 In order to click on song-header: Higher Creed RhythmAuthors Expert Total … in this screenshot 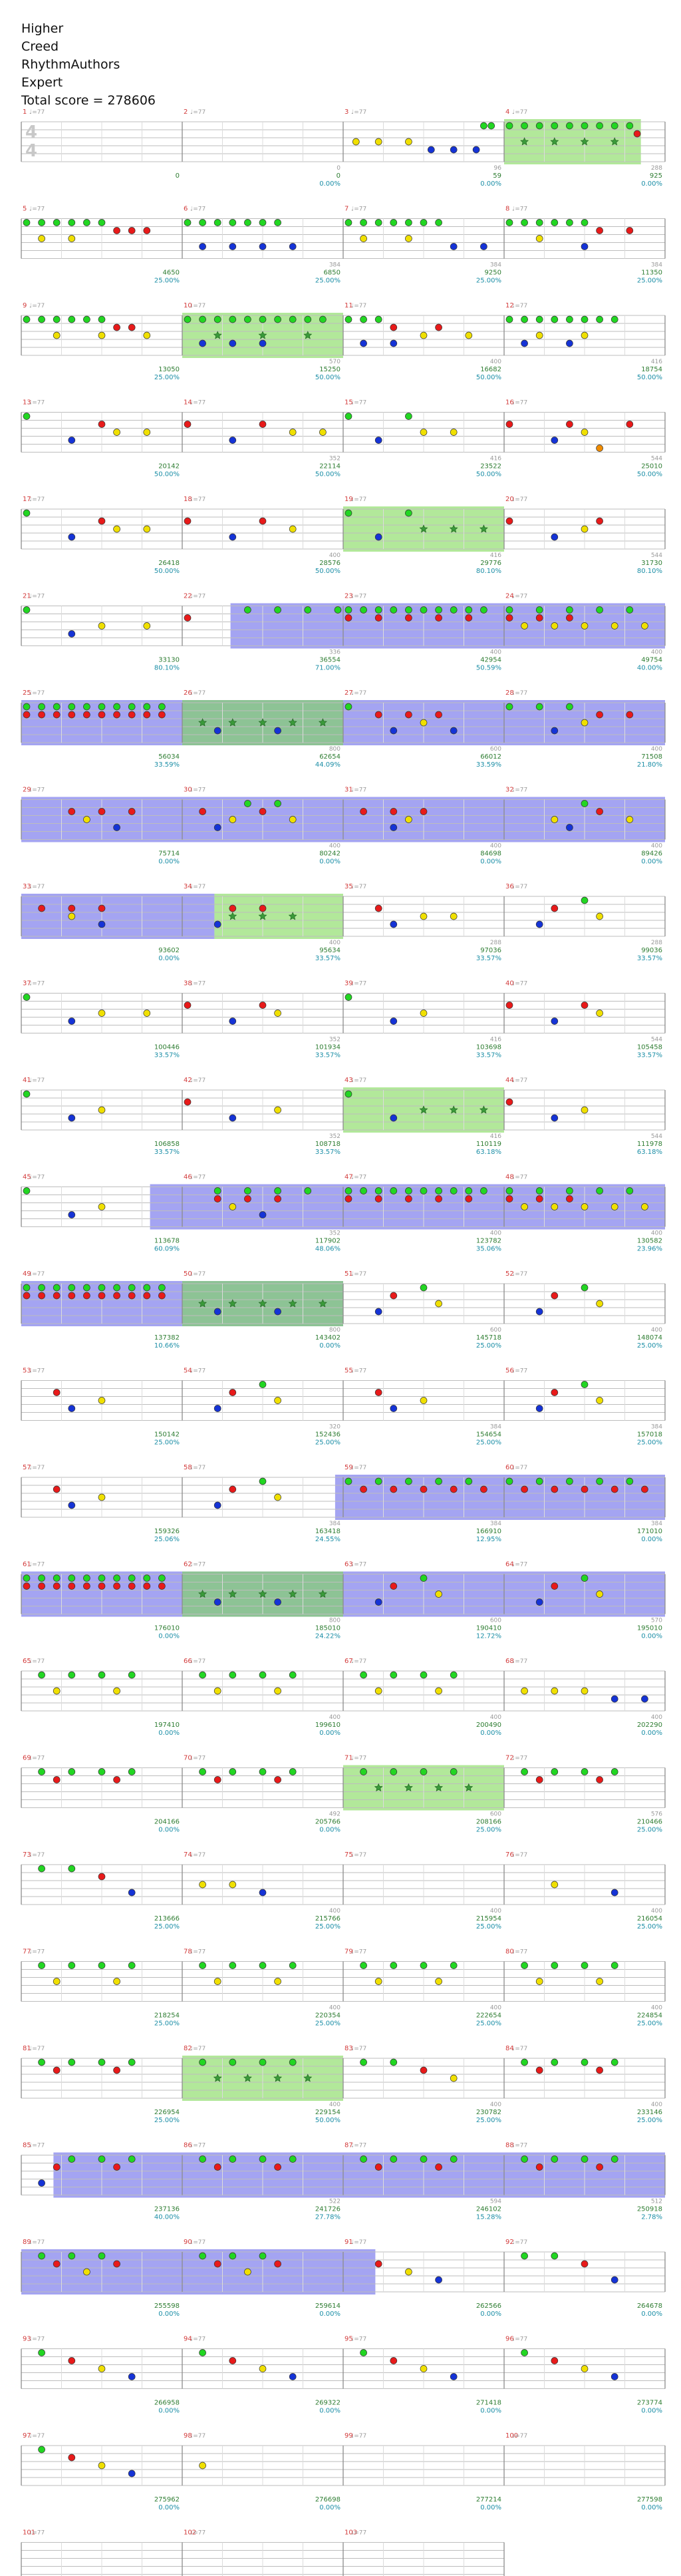, I will do `click(88, 65)`.